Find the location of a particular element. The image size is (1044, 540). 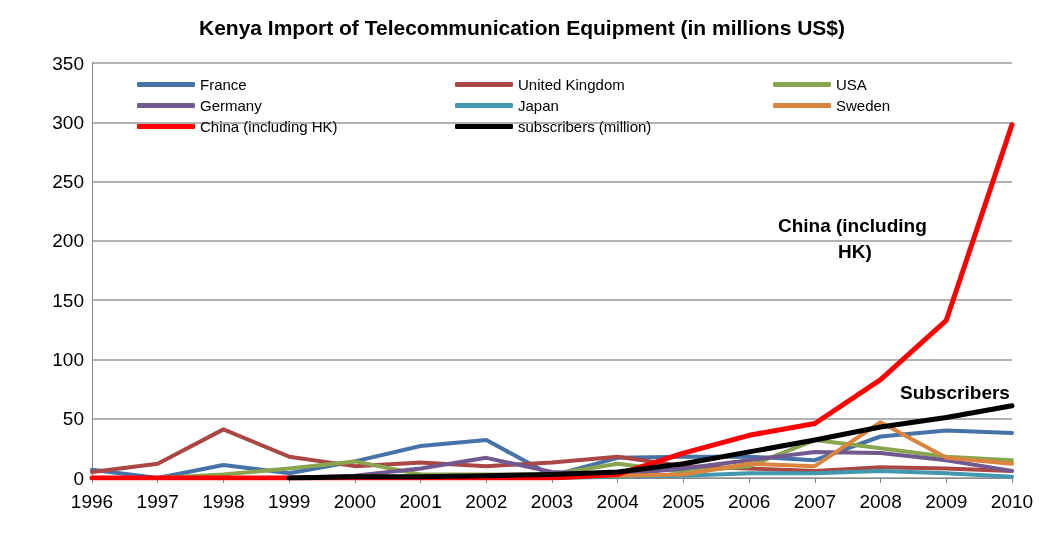

x-tick-label: 1997 is located at coordinates (157, 501).